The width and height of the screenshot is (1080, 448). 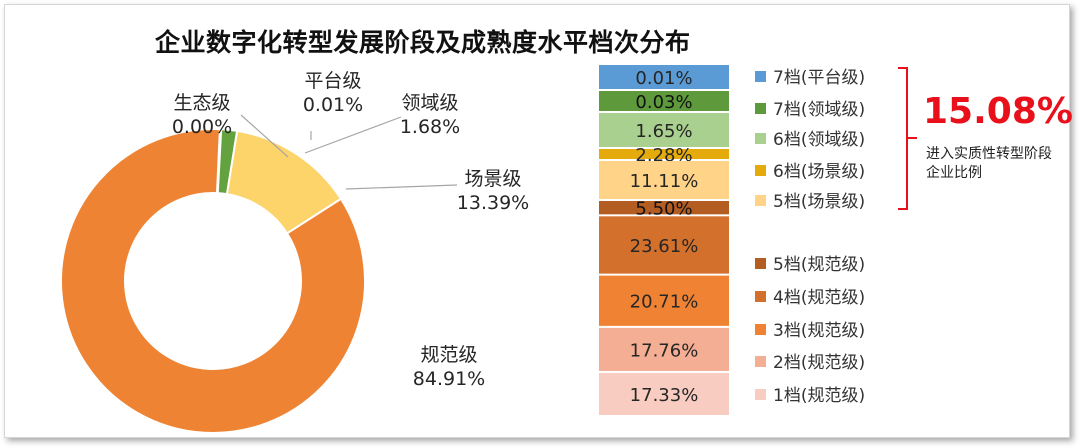 I want to click on legend-swatch-3档-规范级, so click(x=760, y=329).